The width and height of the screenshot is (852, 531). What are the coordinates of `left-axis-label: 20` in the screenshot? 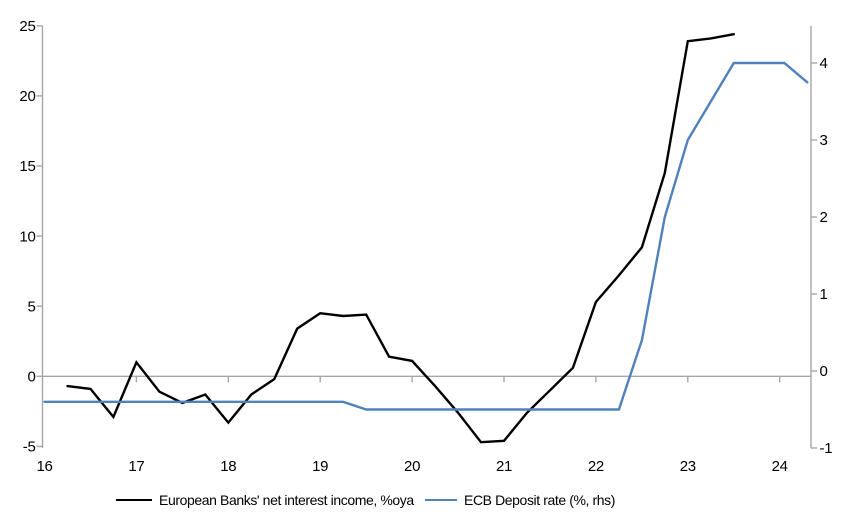 It's located at (27, 96).